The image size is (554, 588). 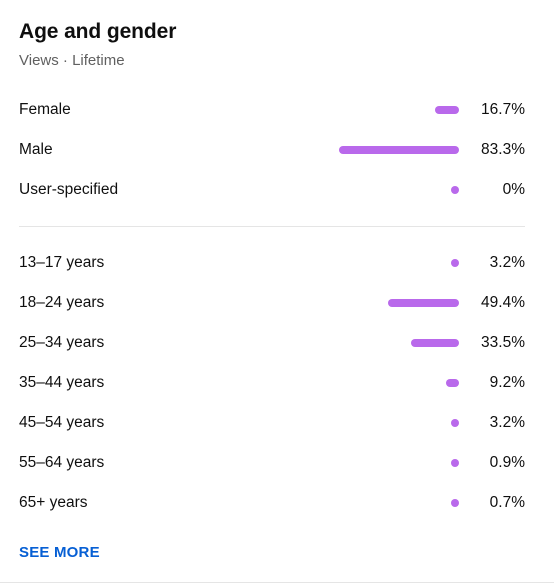 What do you see at coordinates (272, 343) in the screenshot?
I see `breakdown-row: 25–34 years 33.5%` at bounding box center [272, 343].